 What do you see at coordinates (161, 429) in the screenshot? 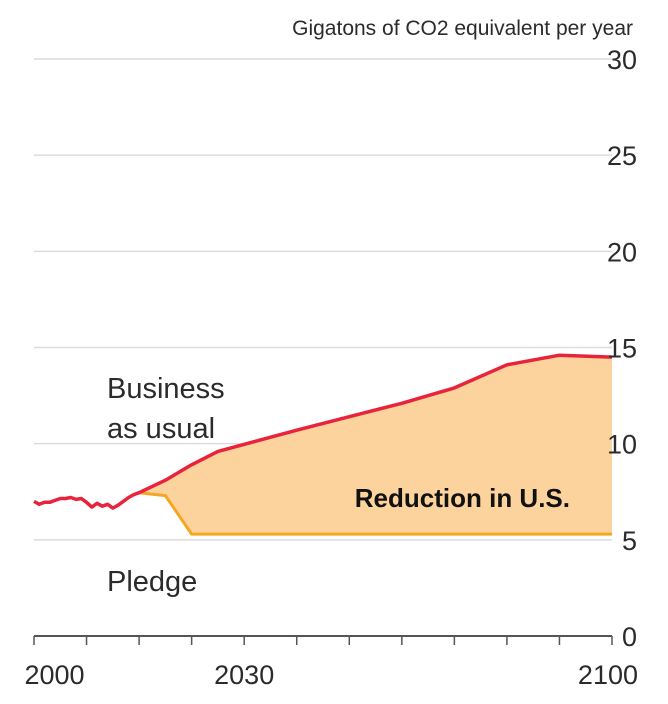
I see `bau-label-line2: as usual` at bounding box center [161, 429].